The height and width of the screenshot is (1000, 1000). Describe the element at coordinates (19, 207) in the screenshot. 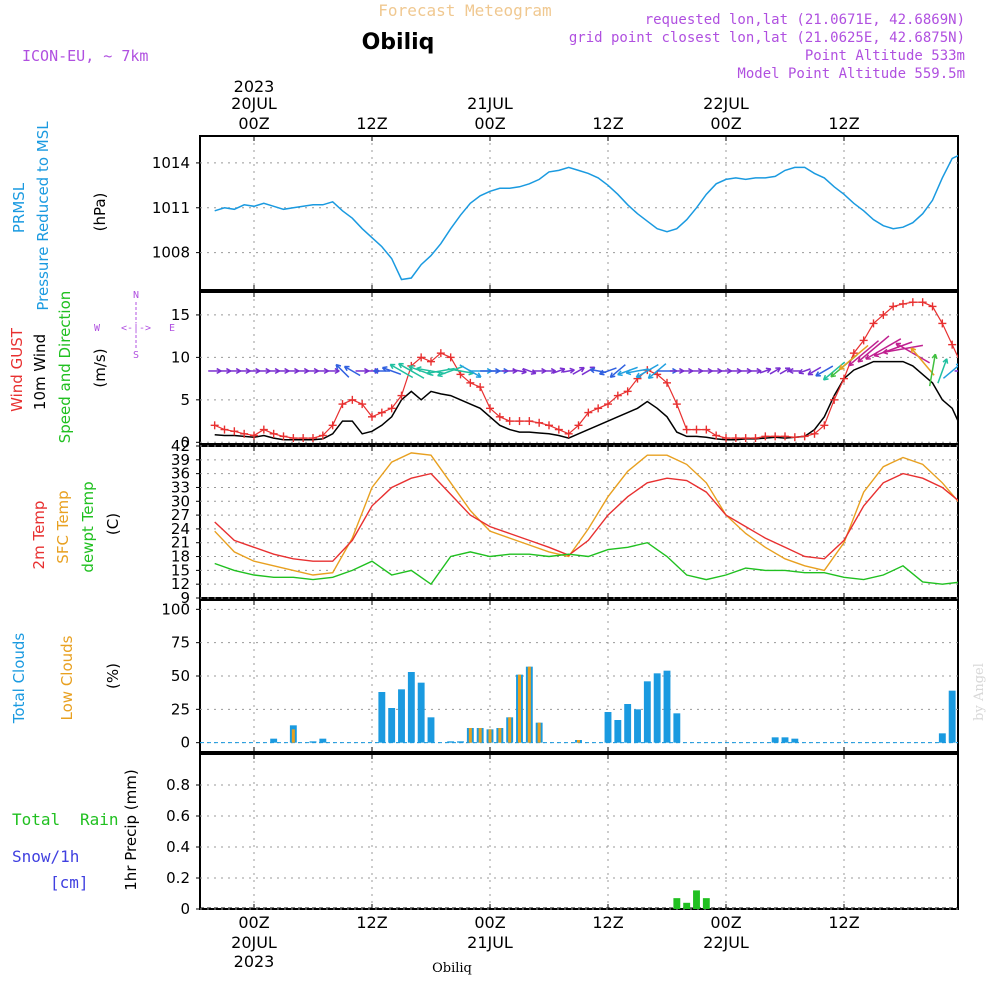

I see `pressure-label-prmsl: PRMSL` at that location.